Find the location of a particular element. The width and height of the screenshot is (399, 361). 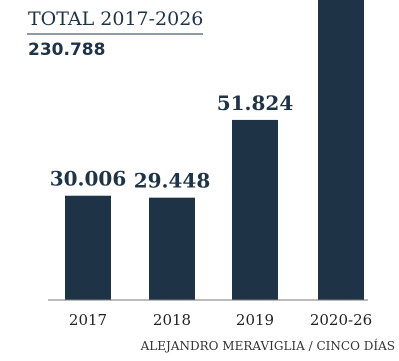

bar-2019 is located at coordinates (255, 210).